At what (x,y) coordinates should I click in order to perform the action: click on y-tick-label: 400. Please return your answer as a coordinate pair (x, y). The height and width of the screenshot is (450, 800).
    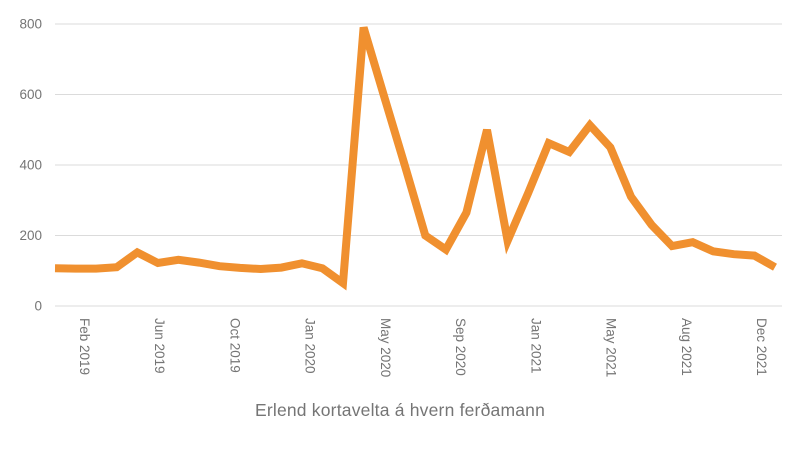
    Looking at the image, I should click on (30, 165).